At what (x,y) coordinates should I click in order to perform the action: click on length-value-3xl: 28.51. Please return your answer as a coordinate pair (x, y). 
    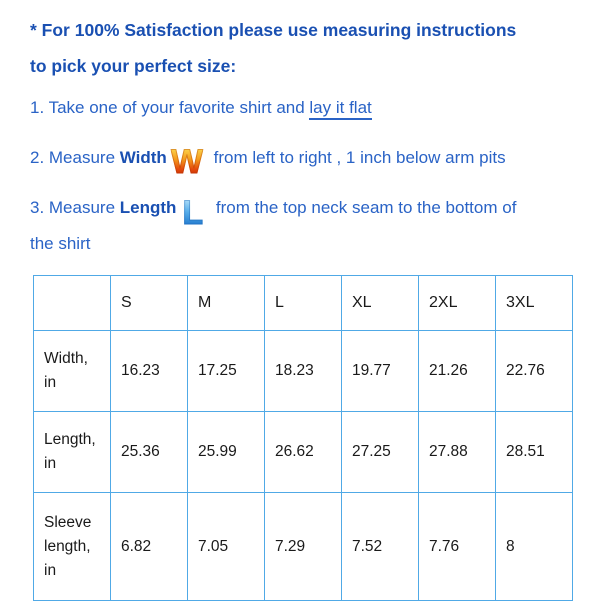
    Looking at the image, I should click on (534, 452).